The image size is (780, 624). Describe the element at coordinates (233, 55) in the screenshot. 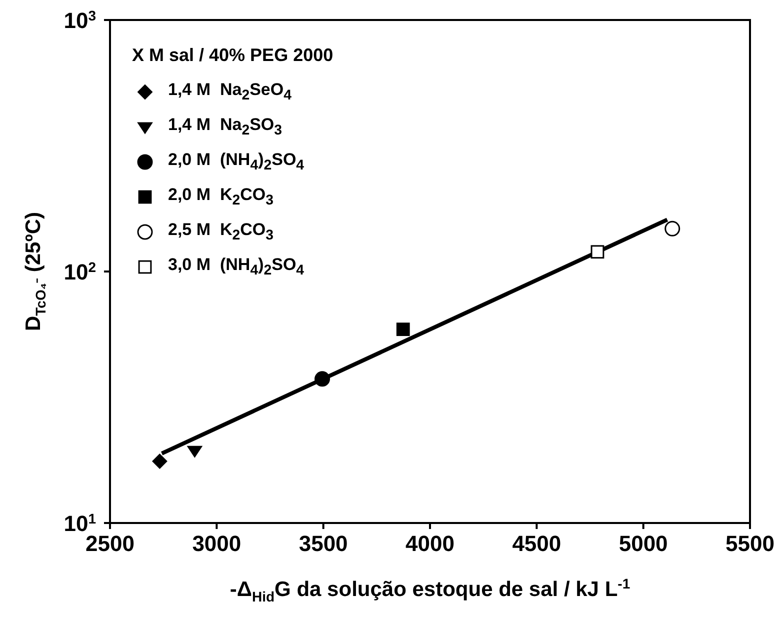

I see `legend-title: X M sal / 40% PEG 2000` at that location.